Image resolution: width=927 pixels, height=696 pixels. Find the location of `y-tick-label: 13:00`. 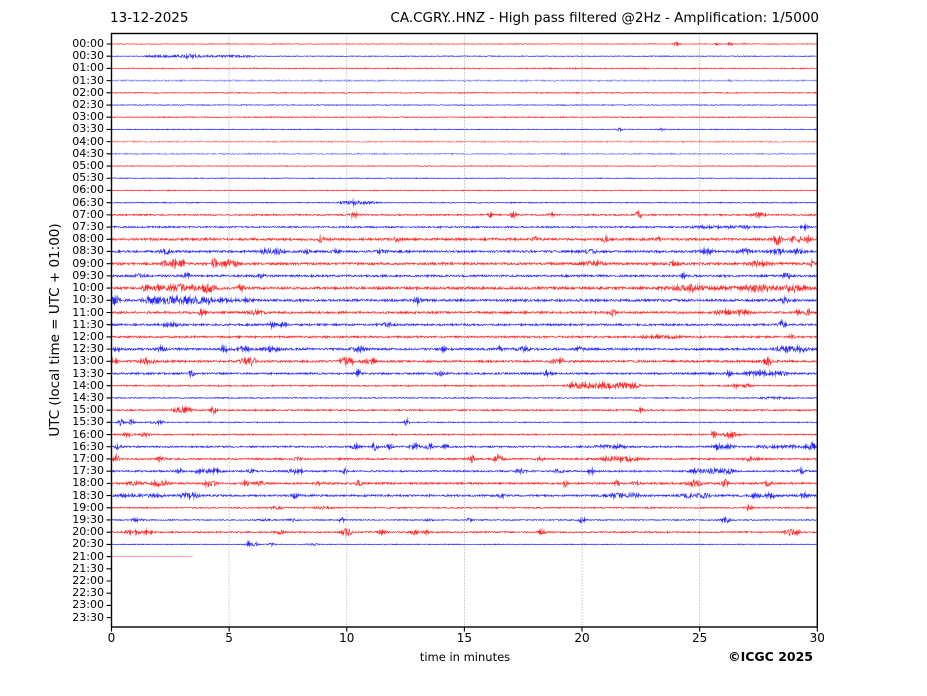

y-tick-label: 13:00 is located at coordinates (88, 361).